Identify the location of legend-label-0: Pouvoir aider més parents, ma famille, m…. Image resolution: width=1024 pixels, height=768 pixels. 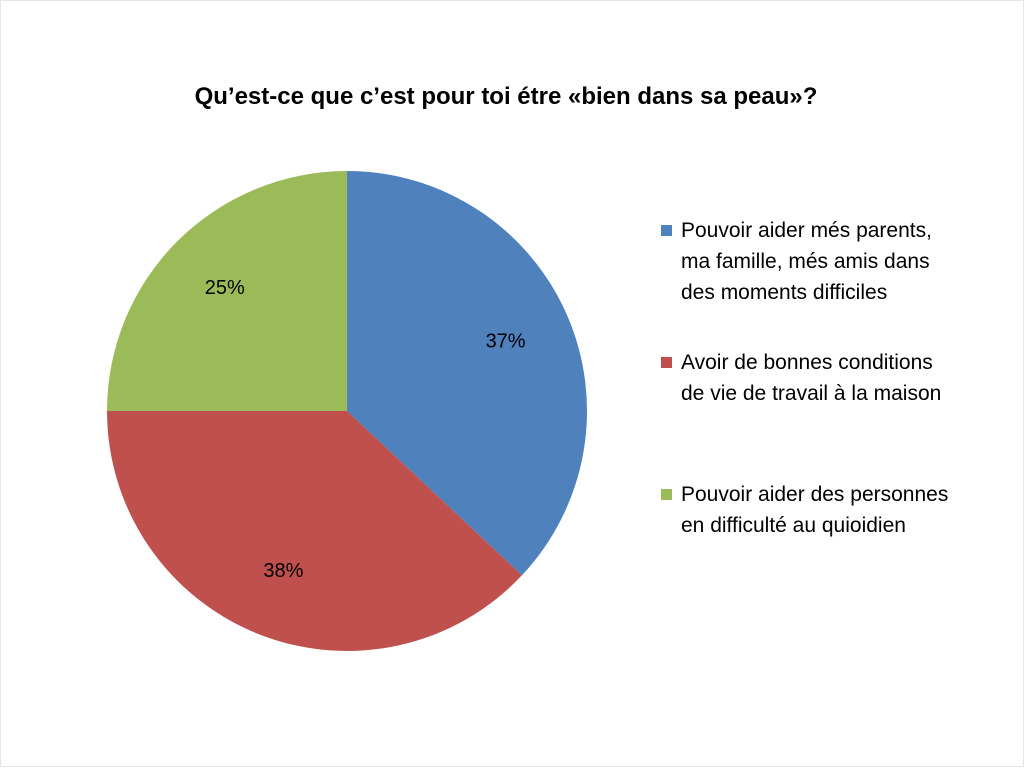
(806, 261).